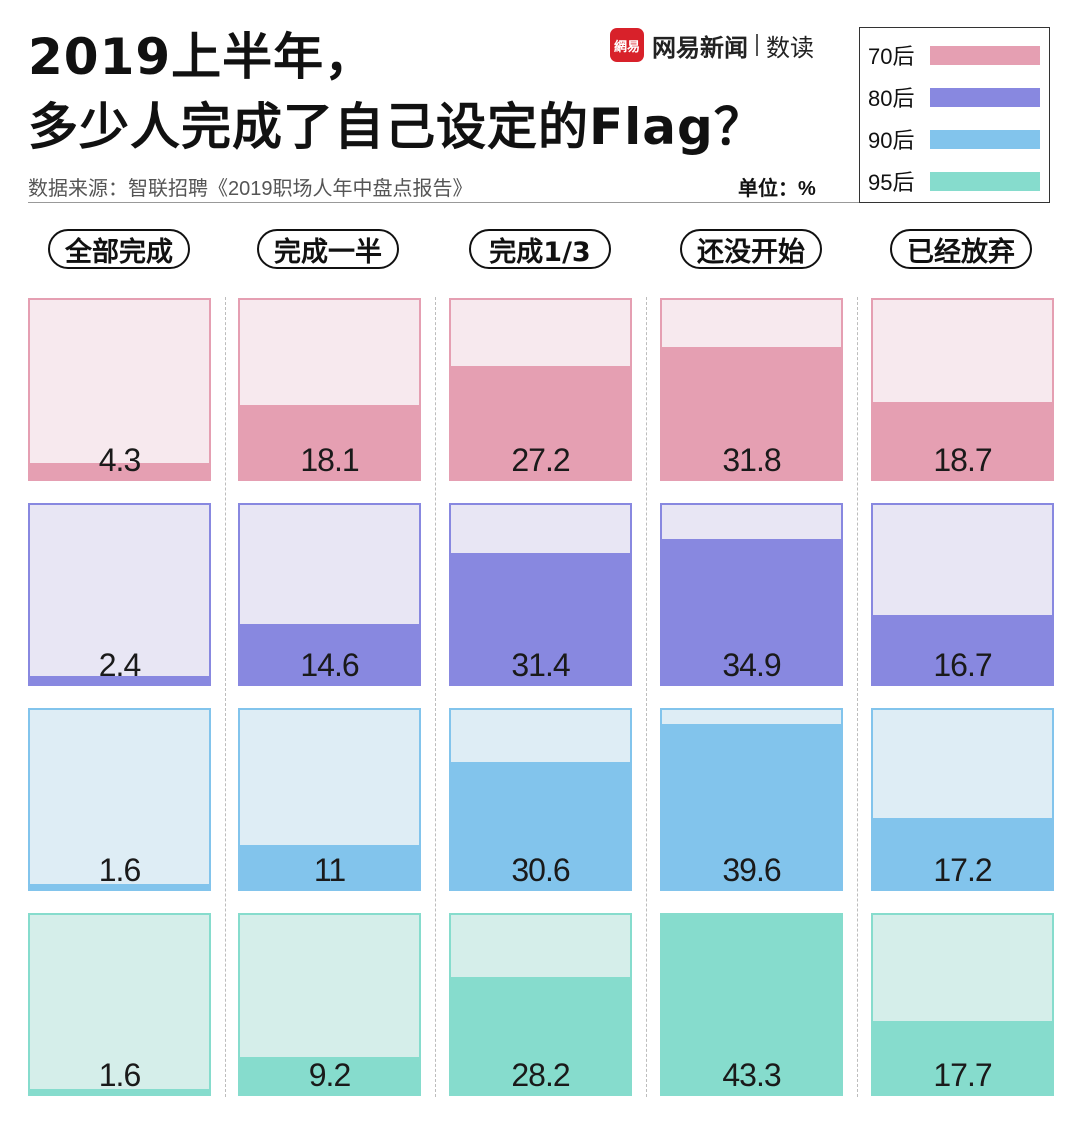 This screenshot has height=1122, width=1080. Describe the element at coordinates (119, 594) in the screenshot. I see `bar-cell: 2.4` at that location.